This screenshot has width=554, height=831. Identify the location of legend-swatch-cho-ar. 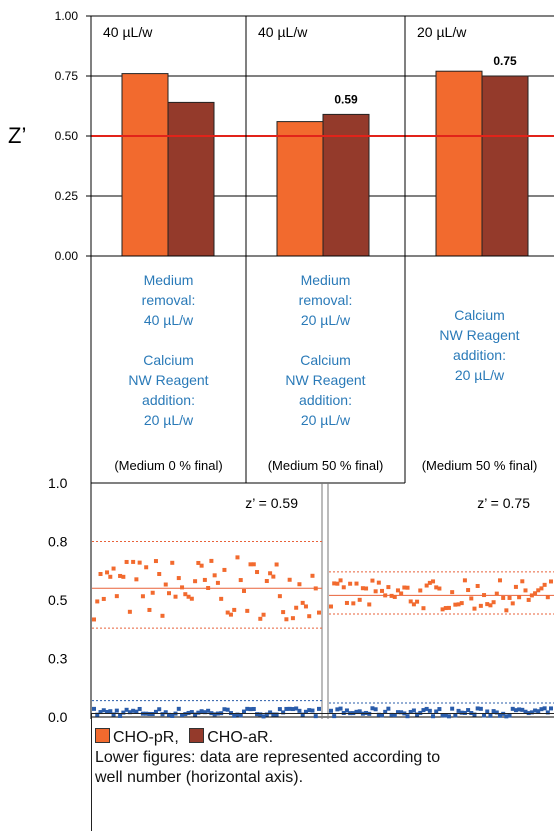
(197, 735).